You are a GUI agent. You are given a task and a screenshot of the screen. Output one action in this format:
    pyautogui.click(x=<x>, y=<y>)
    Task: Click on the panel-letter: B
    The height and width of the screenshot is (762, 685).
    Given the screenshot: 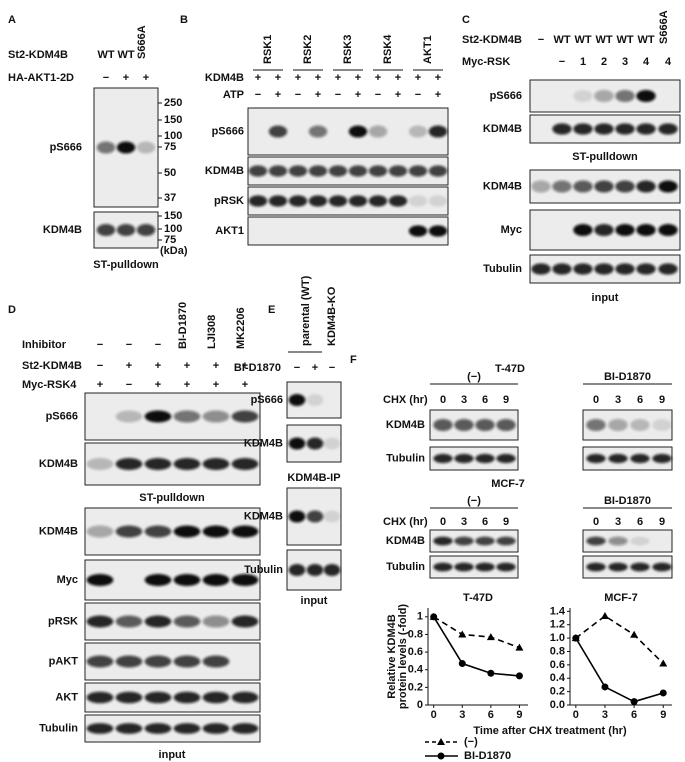 What is the action you would take?
    pyautogui.click(x=184, y=20)
    